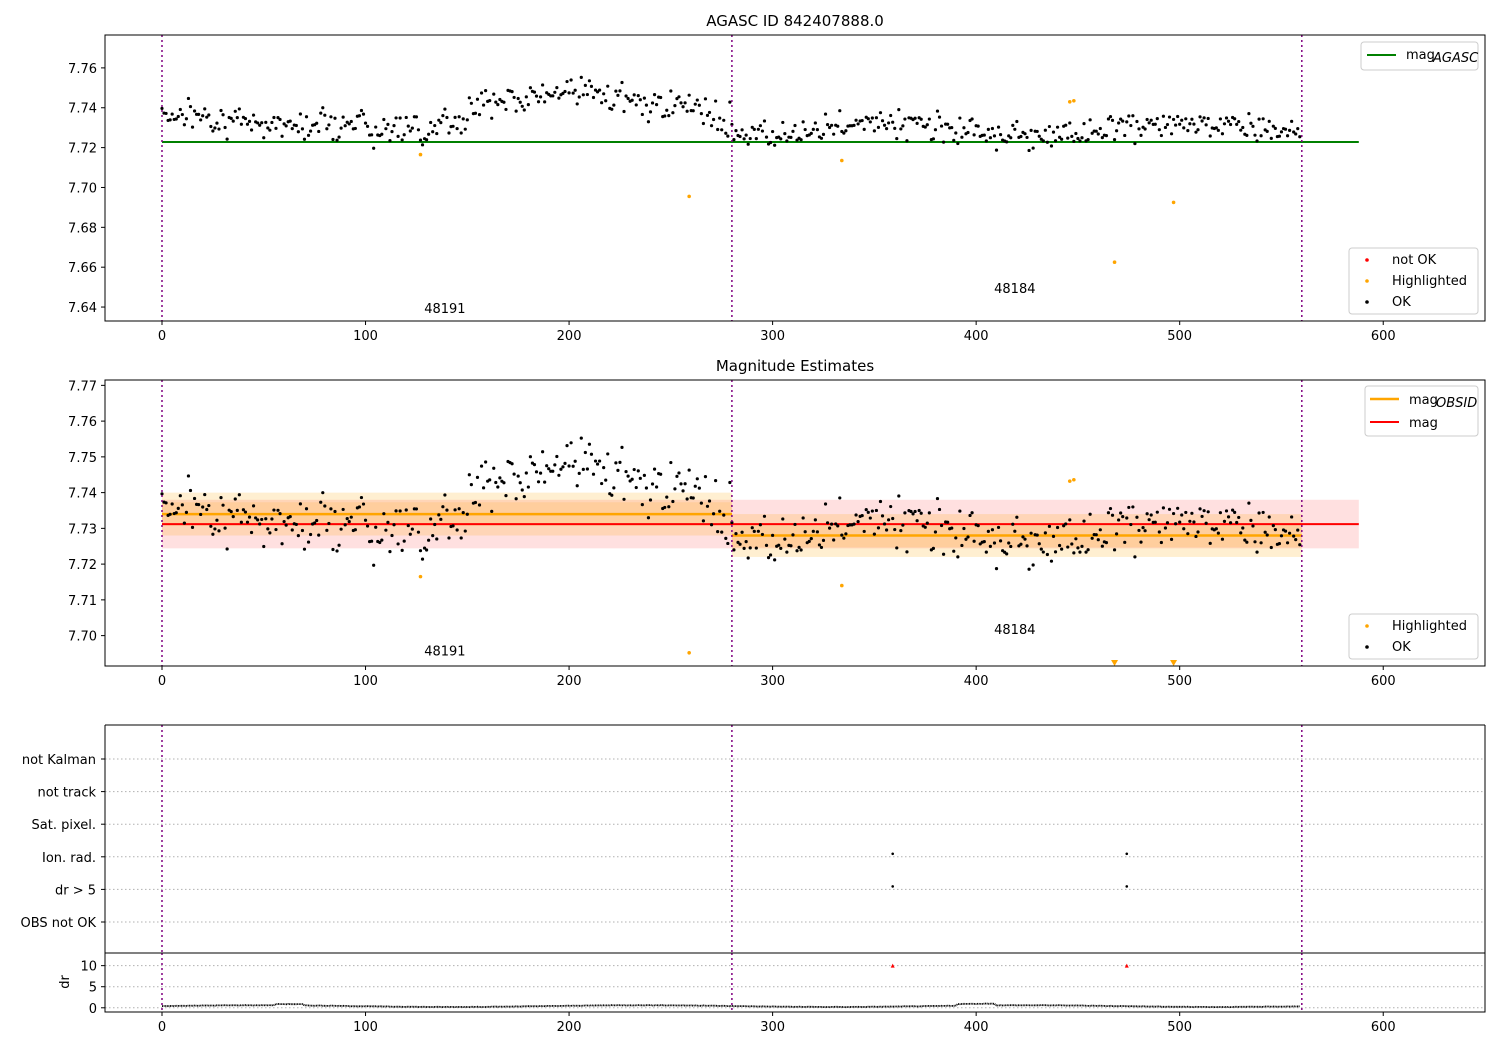 This screenshot has height=1050, width=1500. What do you see at coordinates (1401, 647) in the screenshot?
I see `legend-label: OK` at bounding box center [1401, 647].